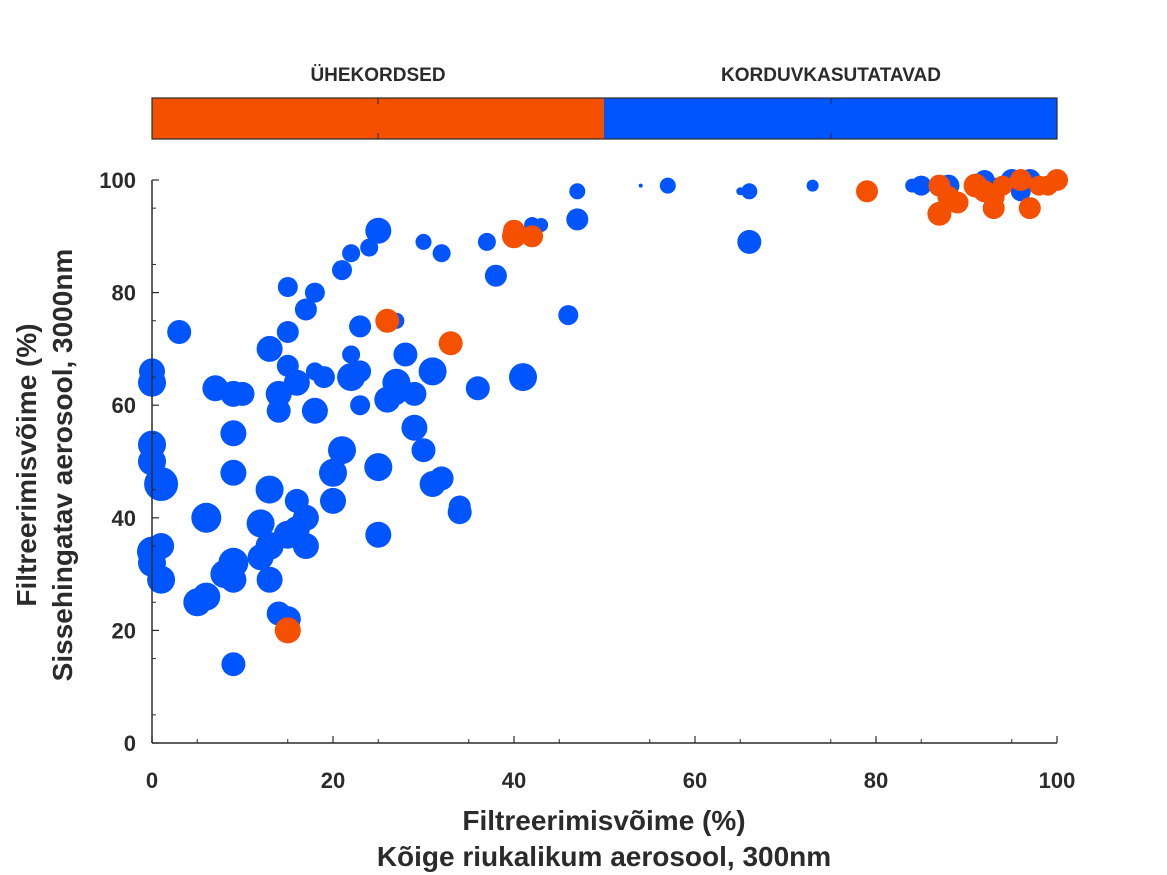  What do you see at coordinates (604, 856) in the screenshot?
I see `x-axis-title-line-2: Kõige riukalikum aerosool, 300nm` at bounding box center [604, 856].